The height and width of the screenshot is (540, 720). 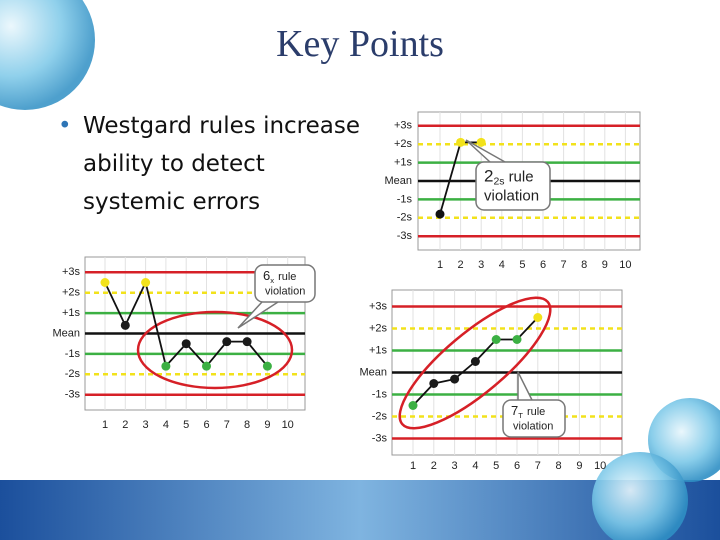 I want to click on callout-label: 7T rule, so click(x=528, y=411).